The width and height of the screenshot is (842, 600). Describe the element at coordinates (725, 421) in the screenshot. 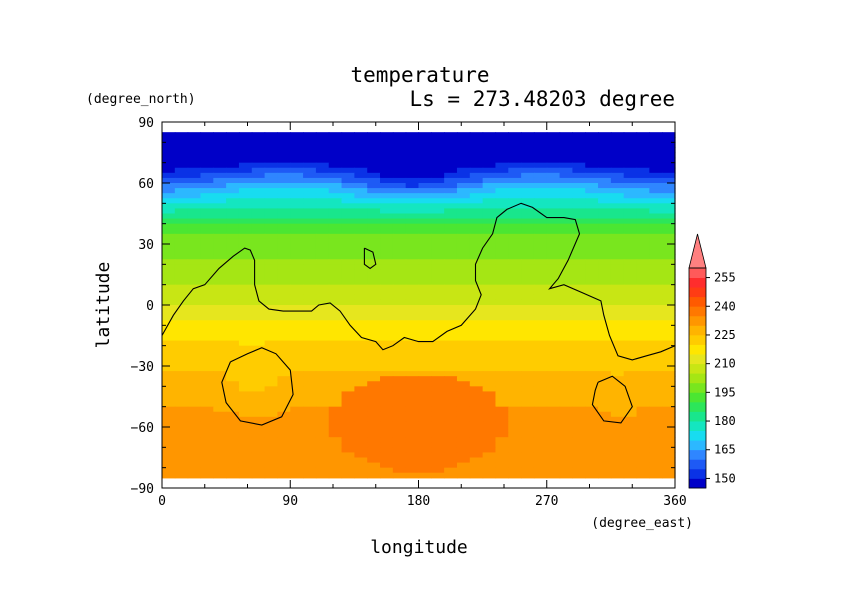

I see `colorbar-tick-label: 180` at that location.